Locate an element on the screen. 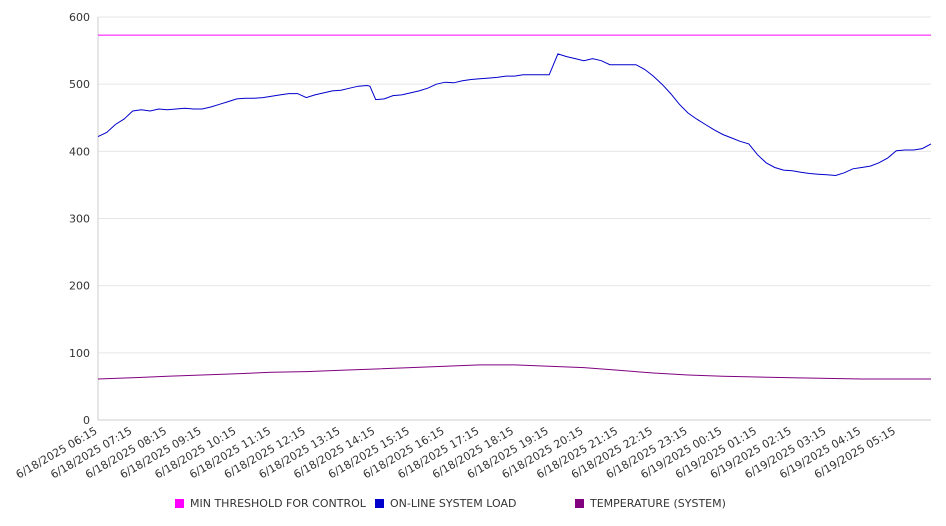 This screenshot has width=946, height=526. y-tick-label: 100 is located at coordinates (79, 353).